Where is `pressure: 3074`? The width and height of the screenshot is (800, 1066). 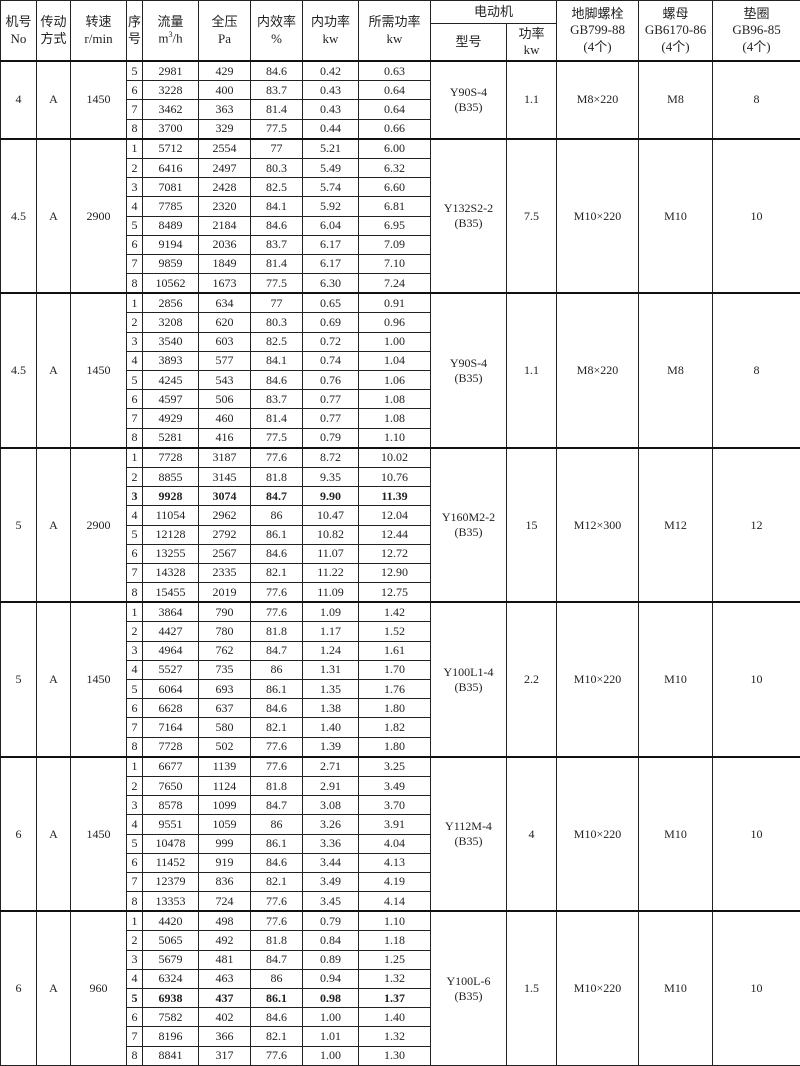
pressure: 3074 is located at coordinates (225, 496).